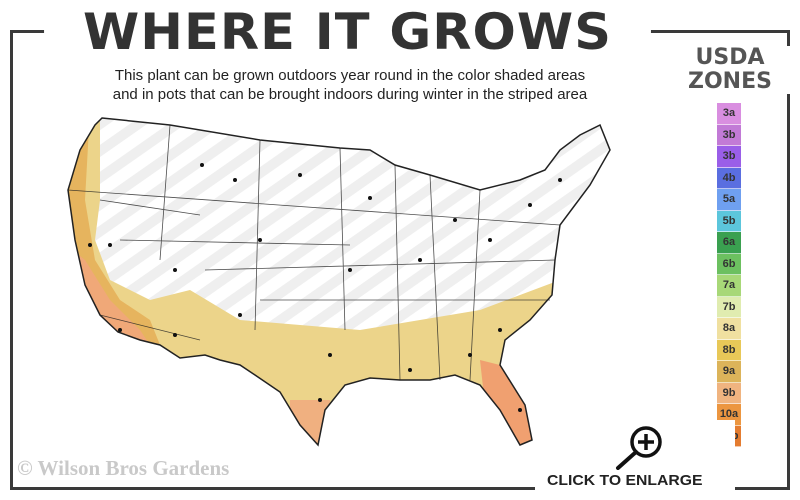 Image resolution: width=800 pixels, height=500 pixels. I want to click on zone-legend: 3a3b3b4b5a5b6a6b7a7b8a8b9a9b10a10b, so click(729, 275).